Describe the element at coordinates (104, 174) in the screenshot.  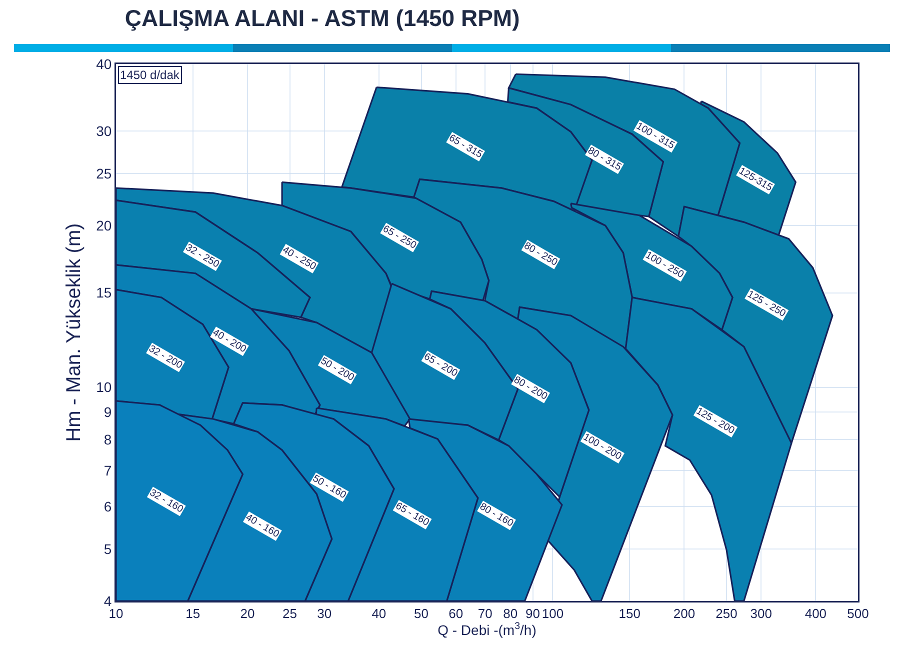
I see `y-tick-label: 25` at that location.